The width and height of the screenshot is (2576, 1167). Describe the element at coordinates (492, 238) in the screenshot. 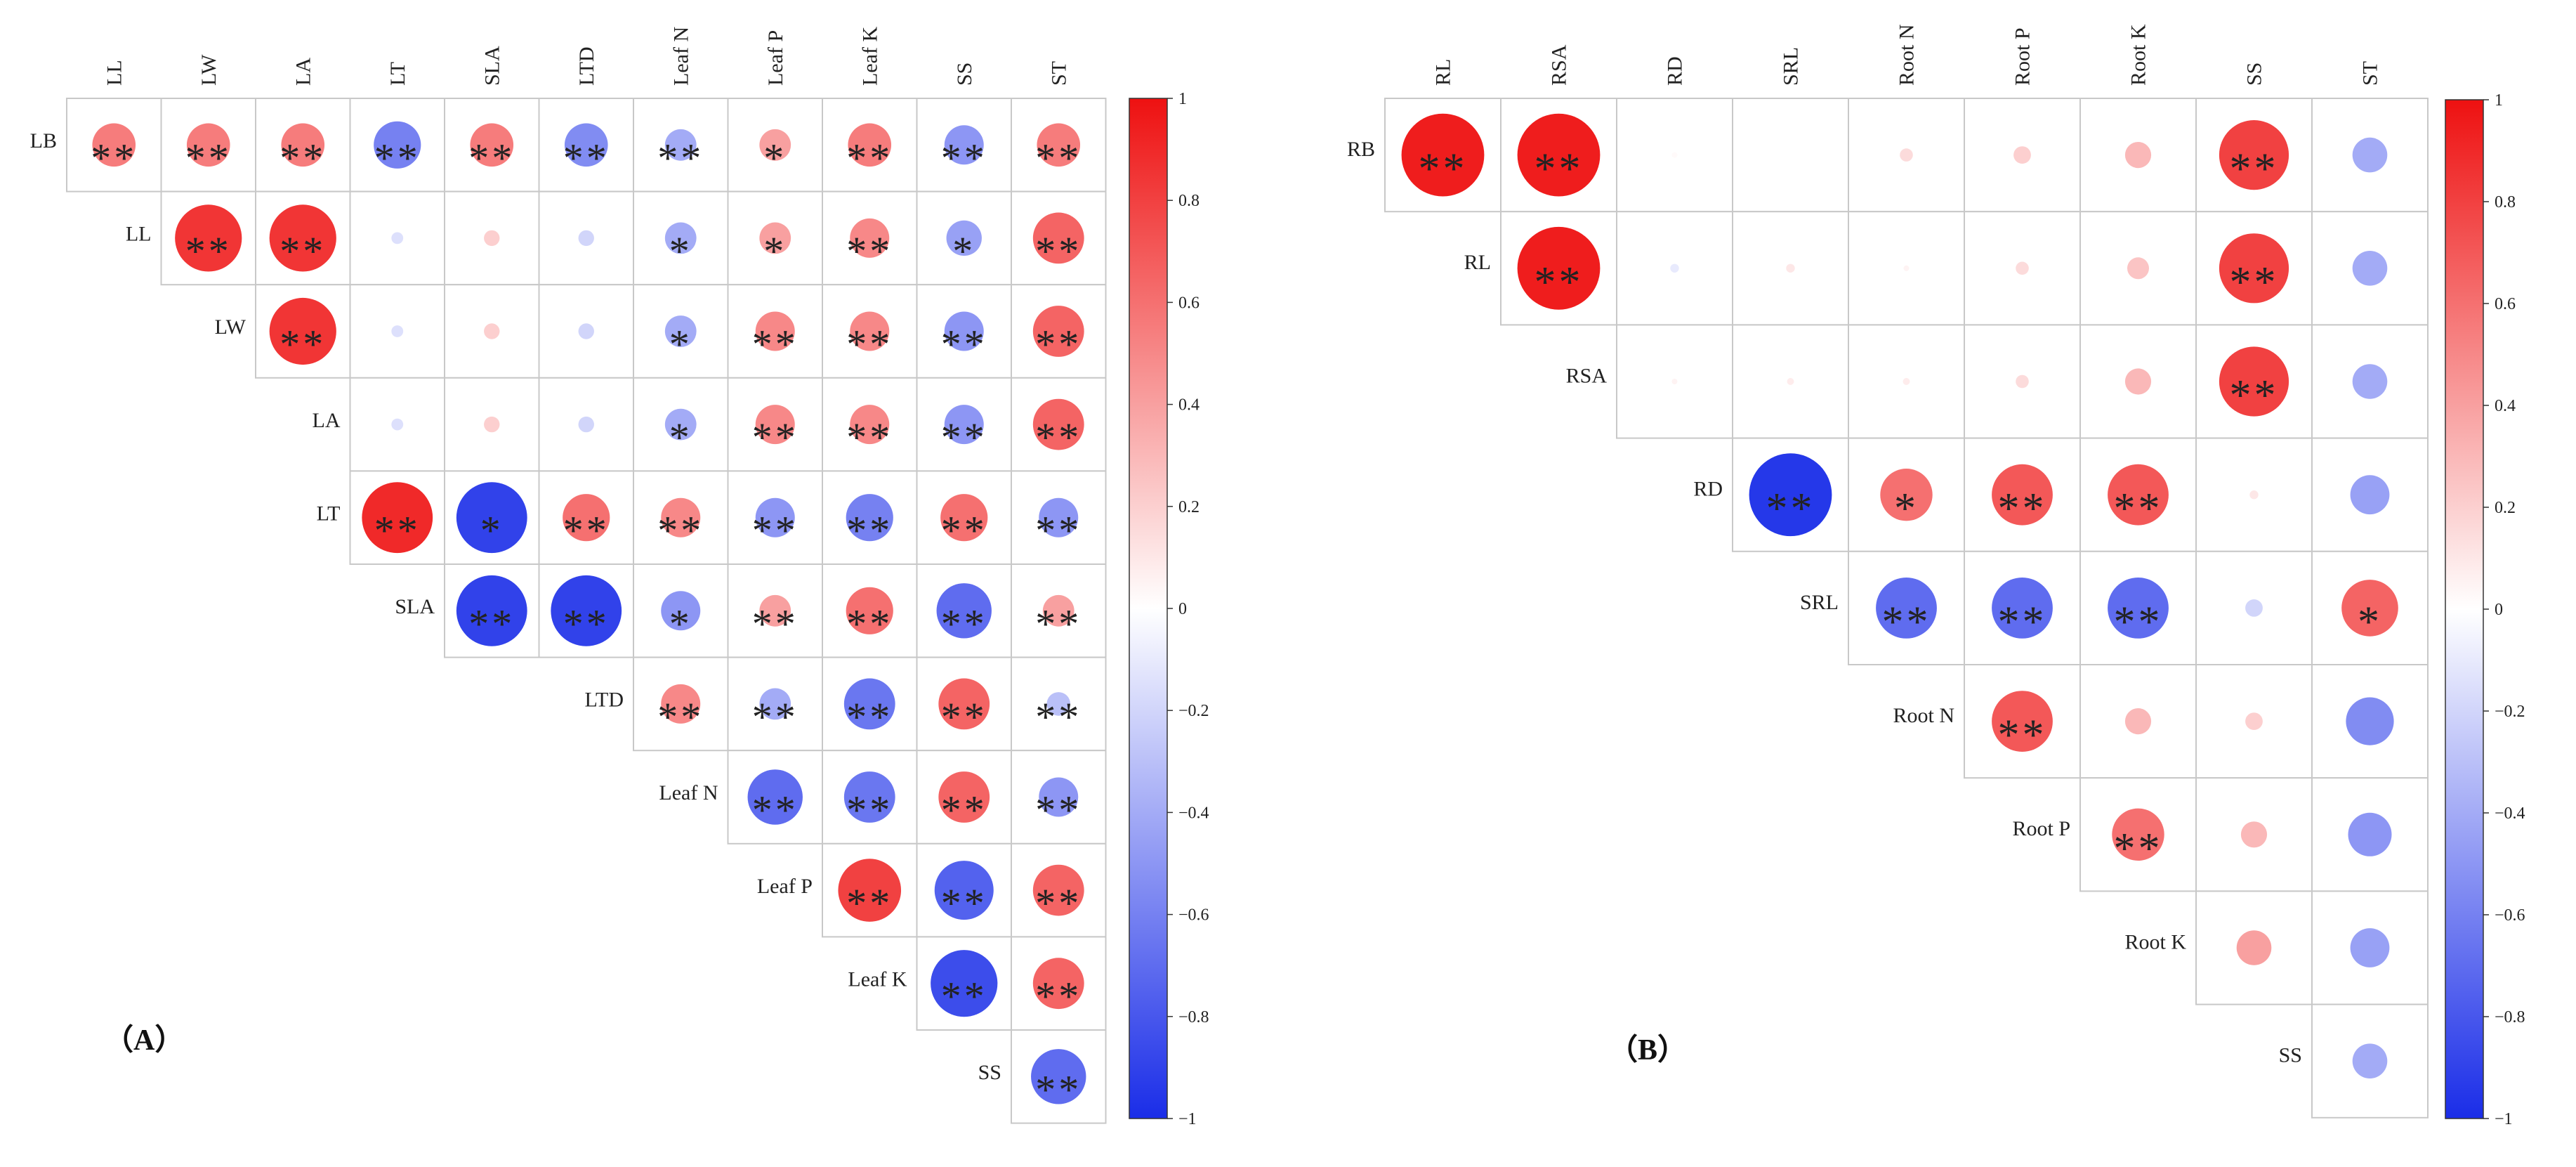

I see `corr-circle-ll-sla` at that location.